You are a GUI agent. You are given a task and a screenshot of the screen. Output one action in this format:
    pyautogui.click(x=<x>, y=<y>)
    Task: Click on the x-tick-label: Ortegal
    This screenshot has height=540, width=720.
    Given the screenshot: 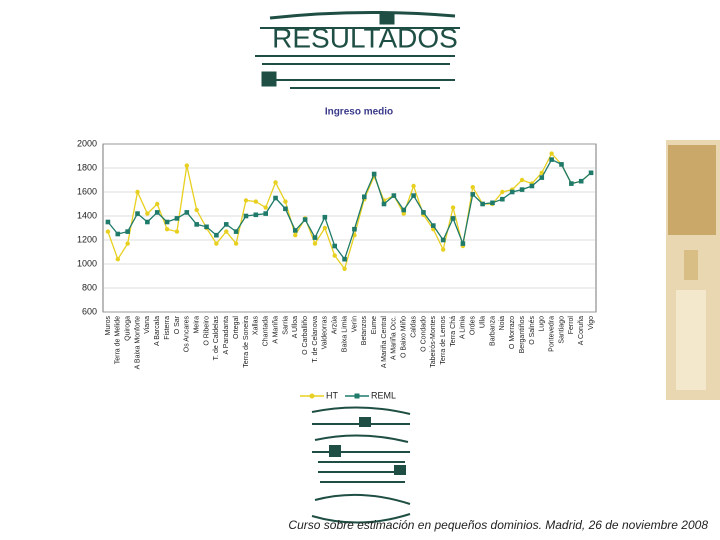 What is the action you would take?
    pyautogui.click(x=236, y=327)
    